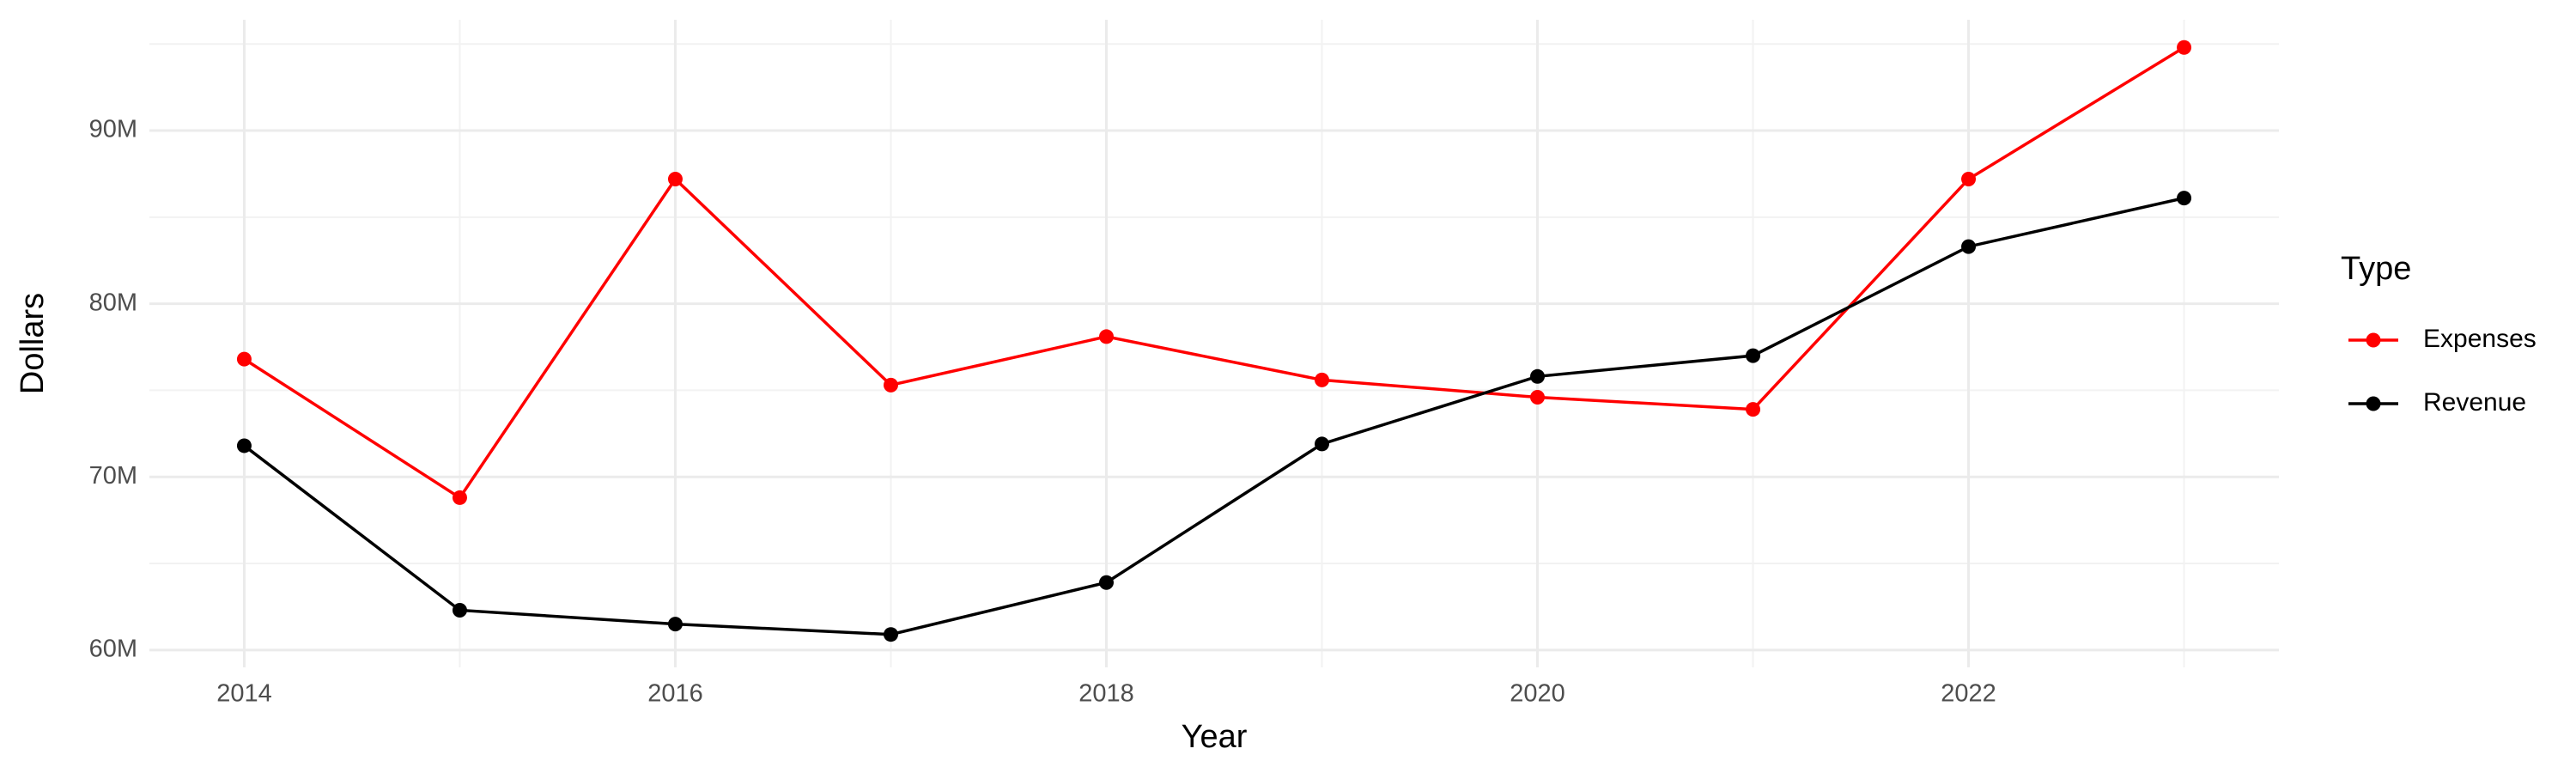 Image resolution: width=2576 pixels, height=773 pixels. I want to click on x-tick-label: 2018, so click(1106, 694).